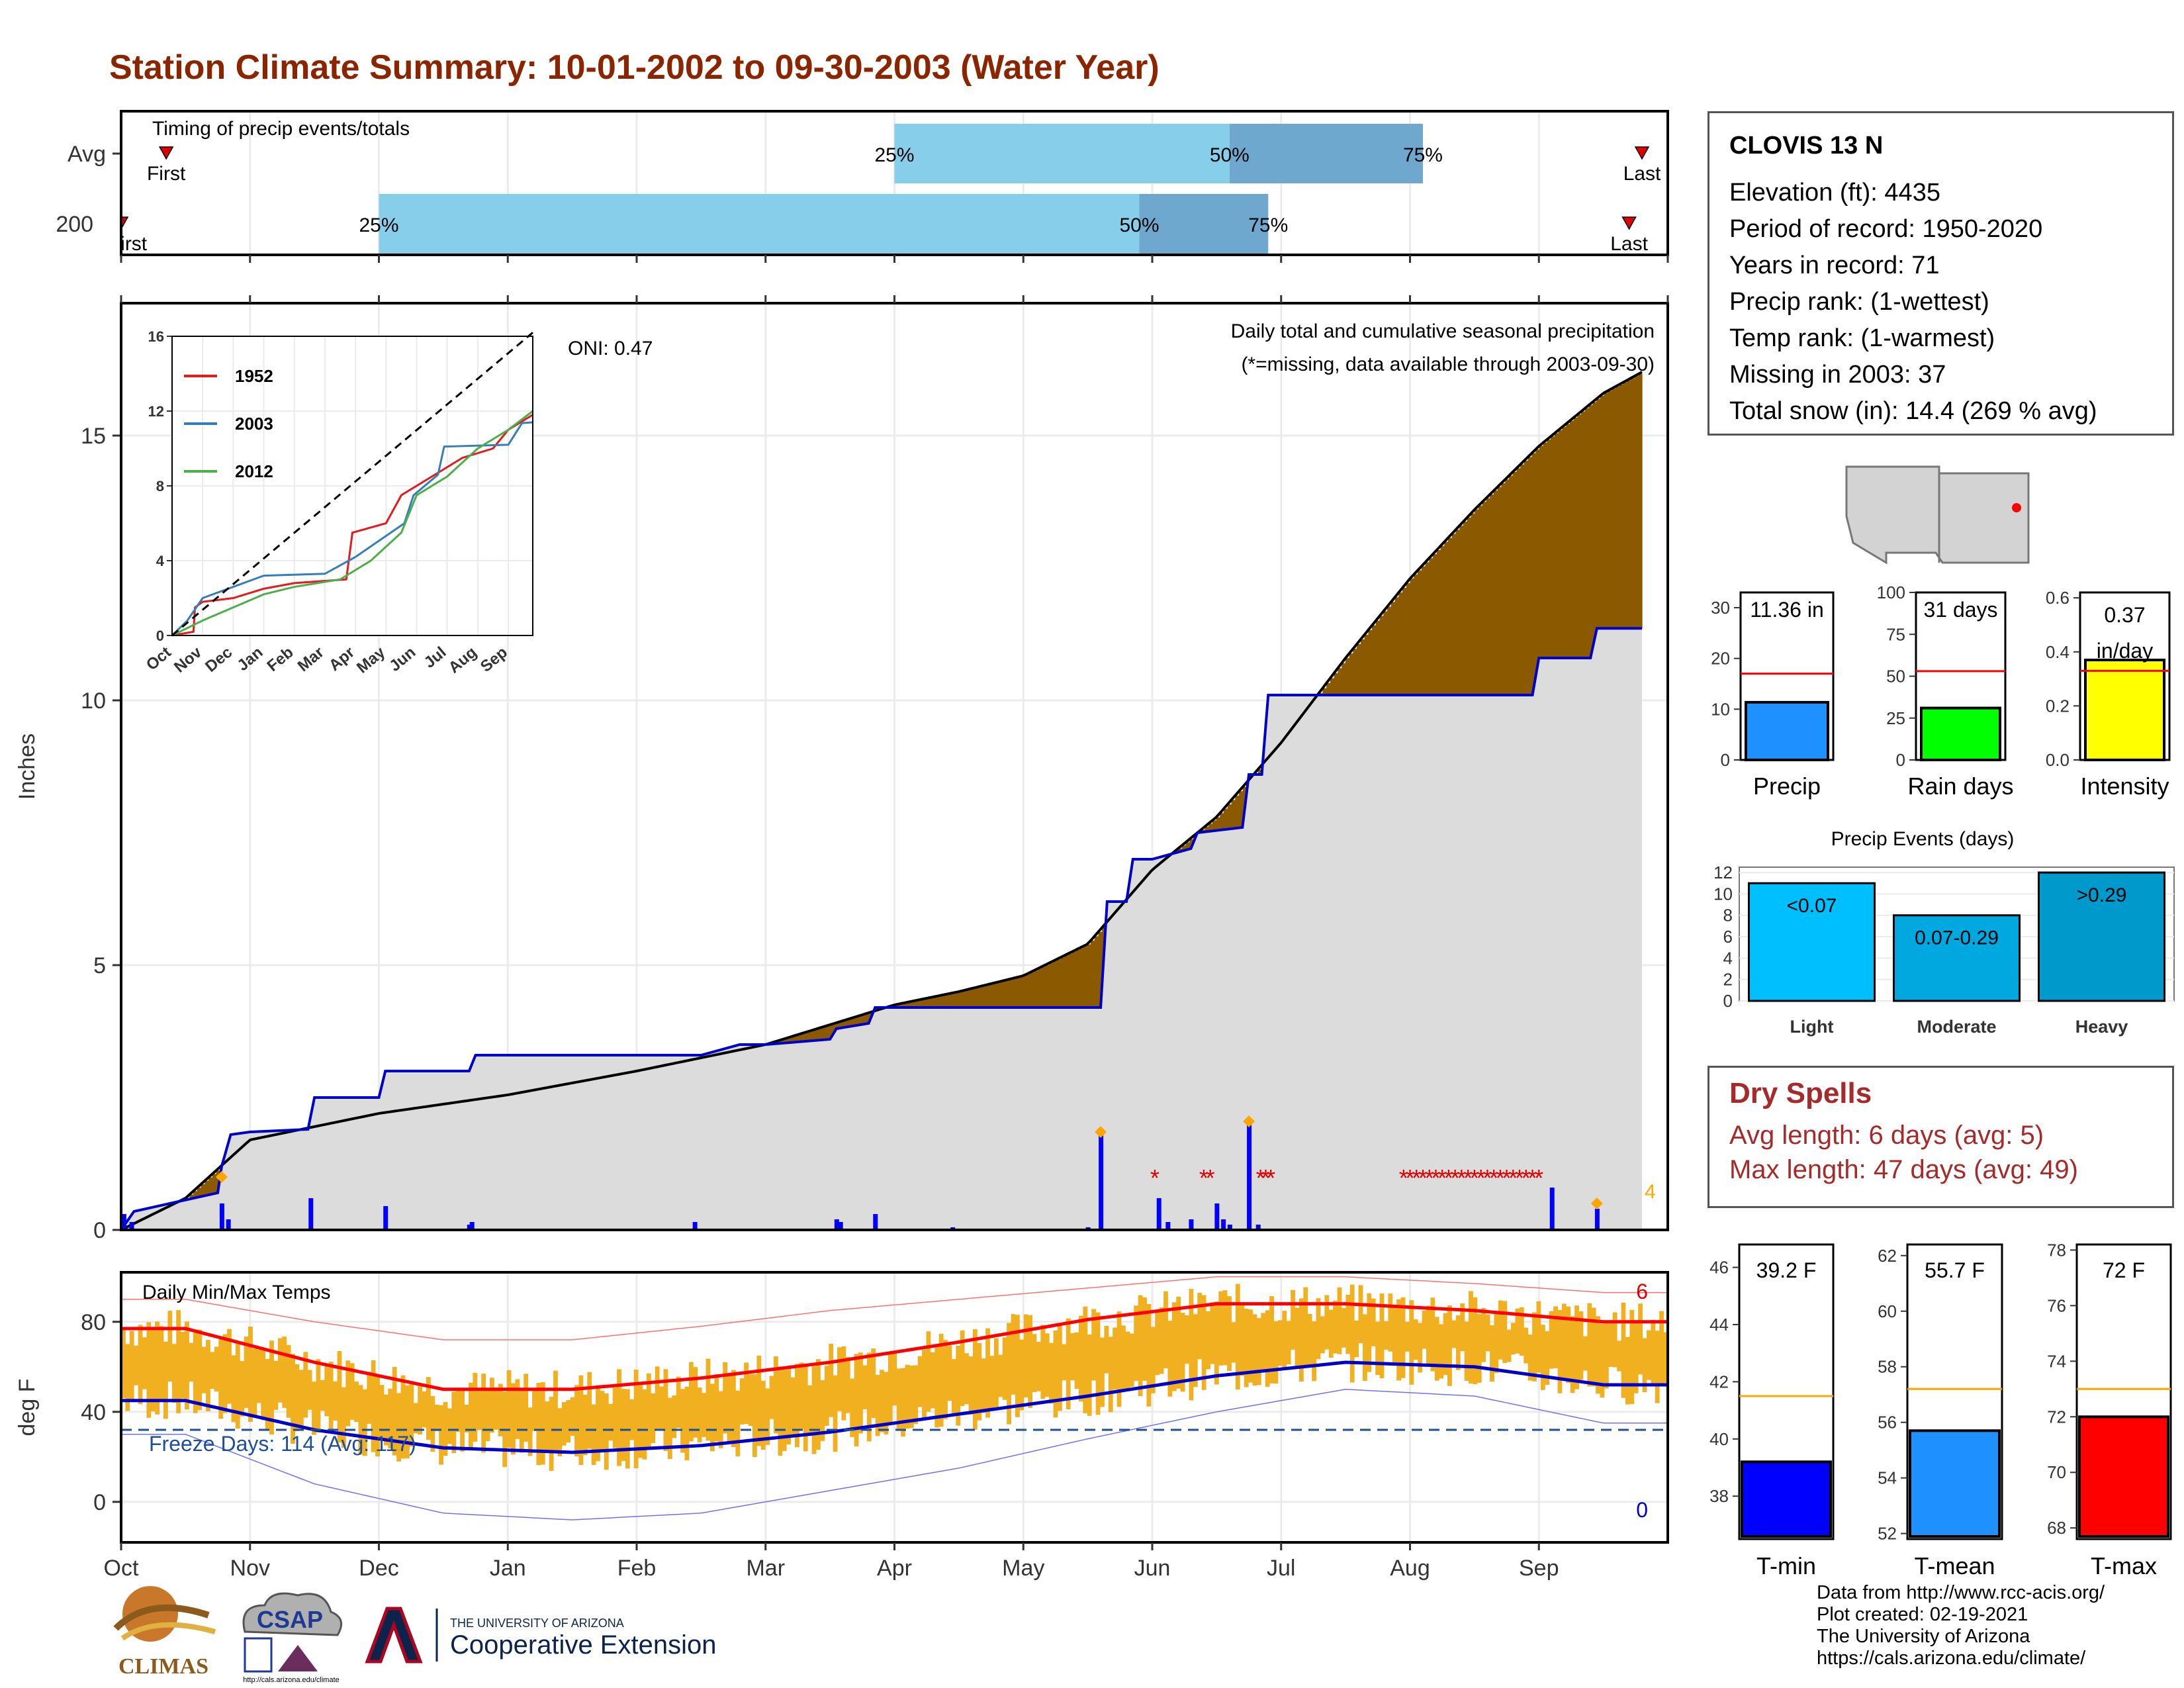  I want to click on summary-y-tick-label: 75, so click(1895, 634).